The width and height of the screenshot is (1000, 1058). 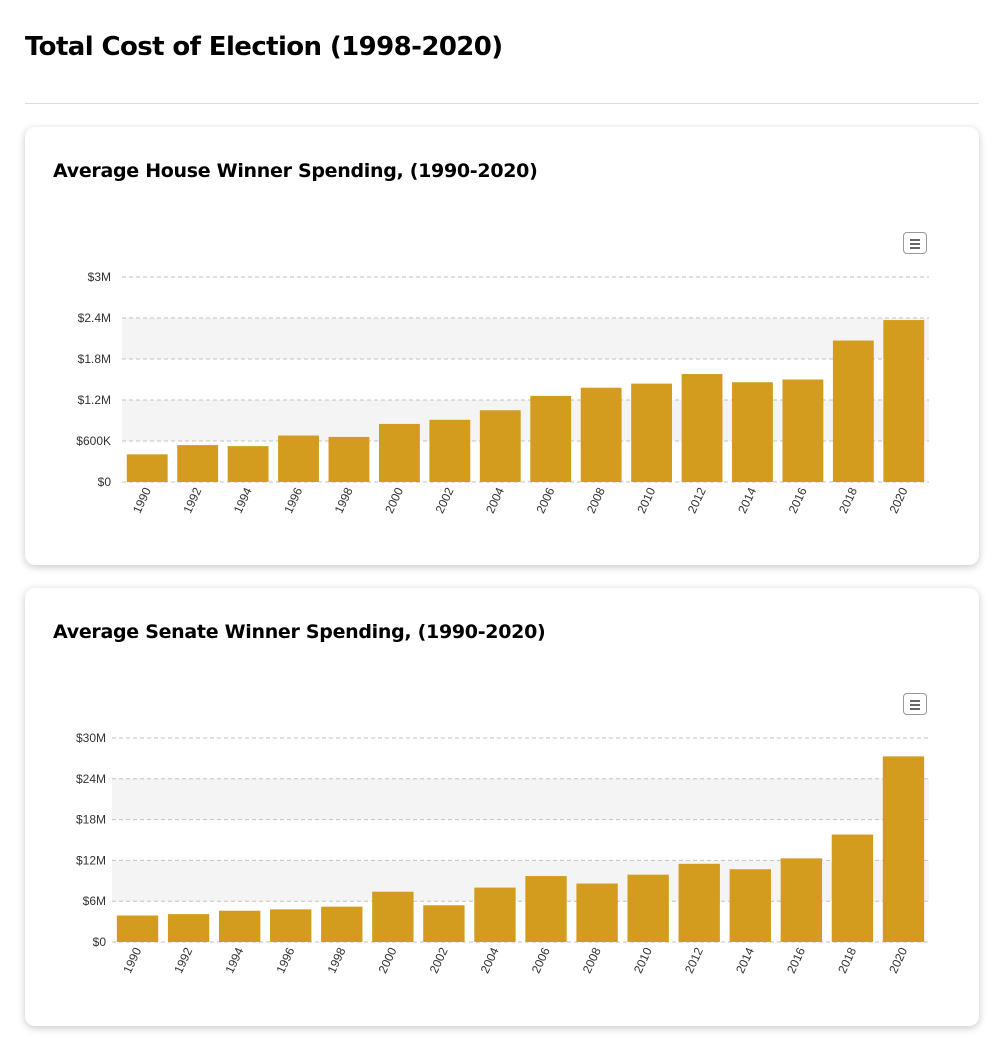 What do you see at coordinates (91, 779) in the screenshot?
I see `y-tick-label: $24M` at bounding box center [91, 779].